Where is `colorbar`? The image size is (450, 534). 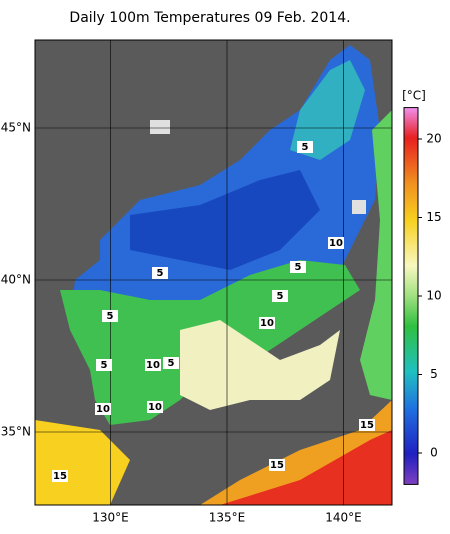 colorbar is located at coordinates (411, 296).